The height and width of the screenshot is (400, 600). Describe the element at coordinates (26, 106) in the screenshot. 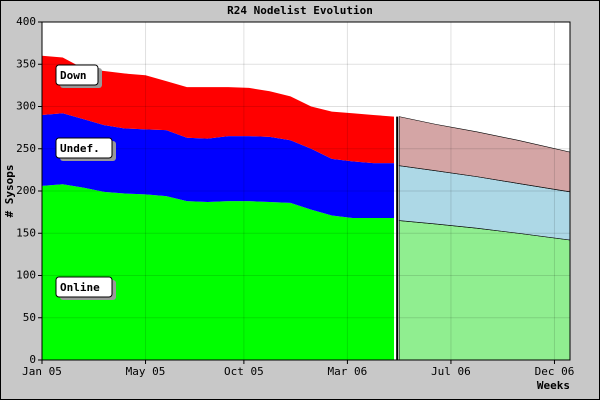

I see `y-tick-label: 300` at that location.